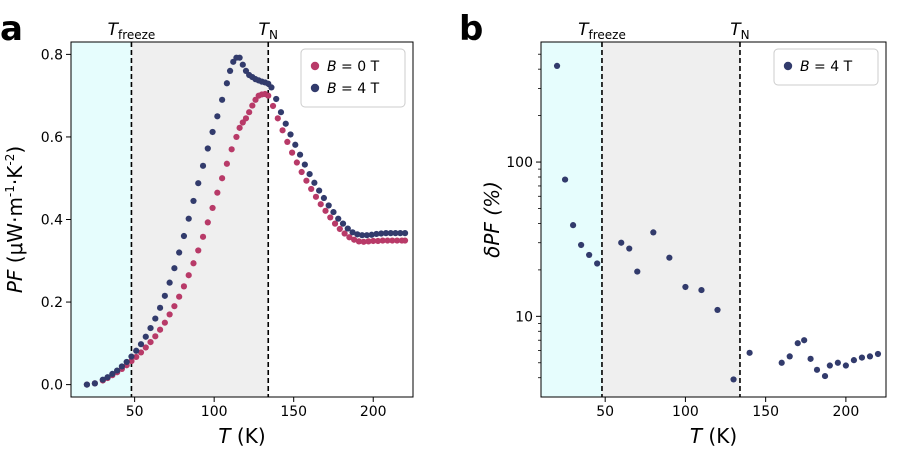 This screenshot has height=453, width=900. I want to click on legend-label-0: B = 0 T, so click(353, 67).